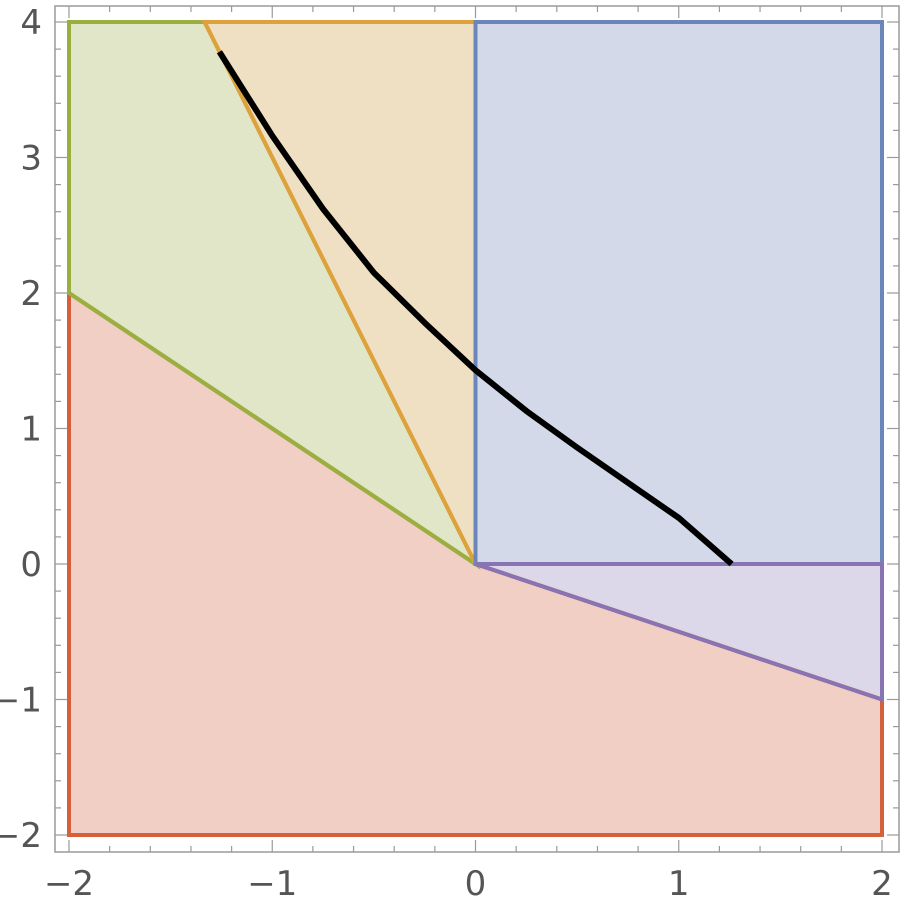 The width and height of the screenshot is (912, 909). Describe the element at coordinates (31, 430) in the screenshot. I see `y-tick-label: 1` at that location.